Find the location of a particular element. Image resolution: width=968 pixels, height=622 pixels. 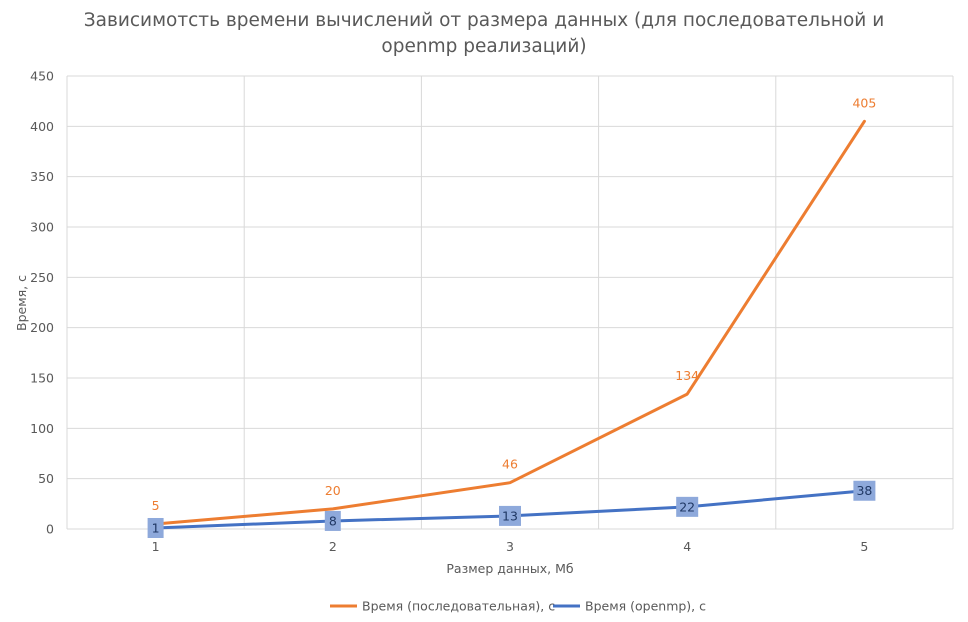

data-label-openmp: 13 is located at coordinates (510, 515).